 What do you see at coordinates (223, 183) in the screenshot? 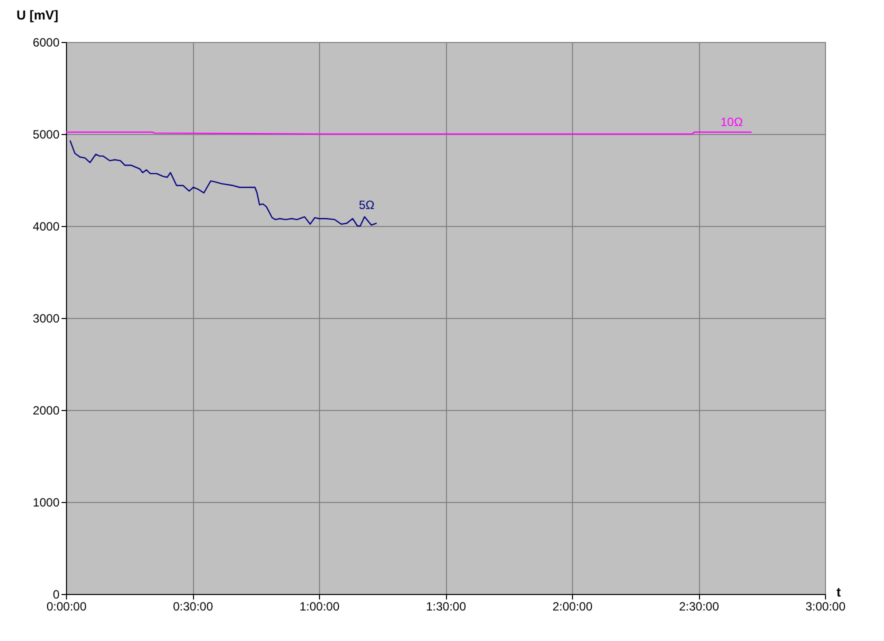
I see `line-series` at bounding box center [223, 183].